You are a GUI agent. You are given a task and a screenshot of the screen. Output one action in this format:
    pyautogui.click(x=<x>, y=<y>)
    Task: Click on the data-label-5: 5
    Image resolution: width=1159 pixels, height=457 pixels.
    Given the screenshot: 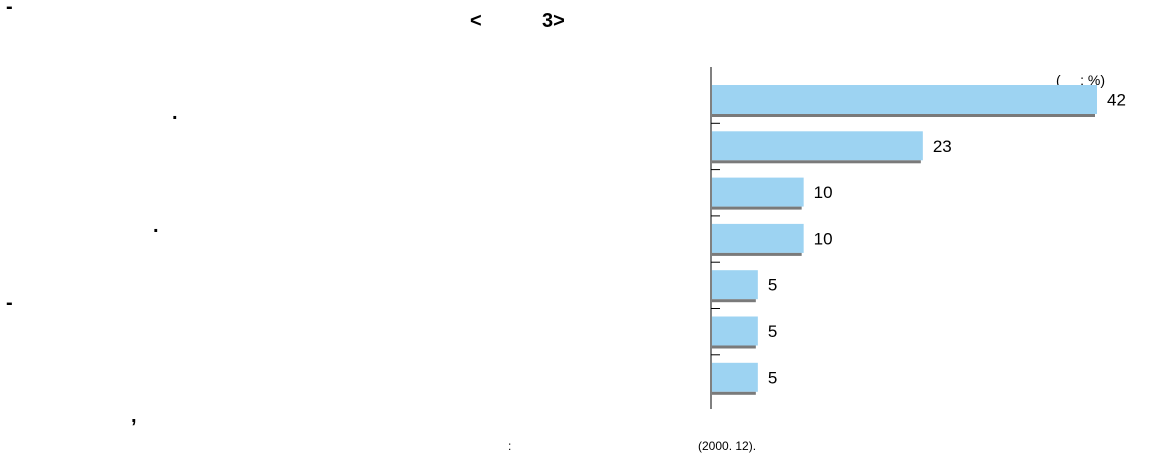 What is the action you would take?
    pyautogui.click(x=772, y=331)
    